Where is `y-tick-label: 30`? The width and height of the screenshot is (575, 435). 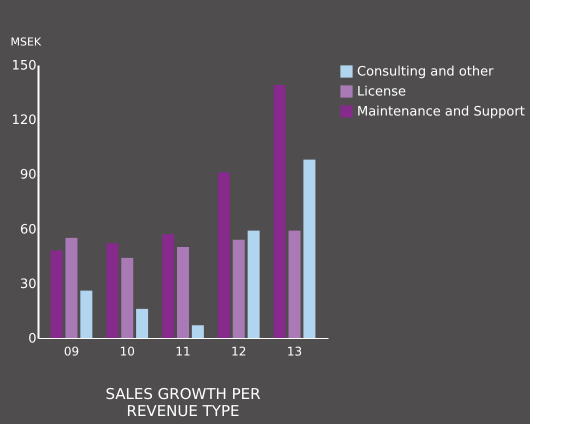
y-tick-label: 30 is located at coordinates (28, 284).